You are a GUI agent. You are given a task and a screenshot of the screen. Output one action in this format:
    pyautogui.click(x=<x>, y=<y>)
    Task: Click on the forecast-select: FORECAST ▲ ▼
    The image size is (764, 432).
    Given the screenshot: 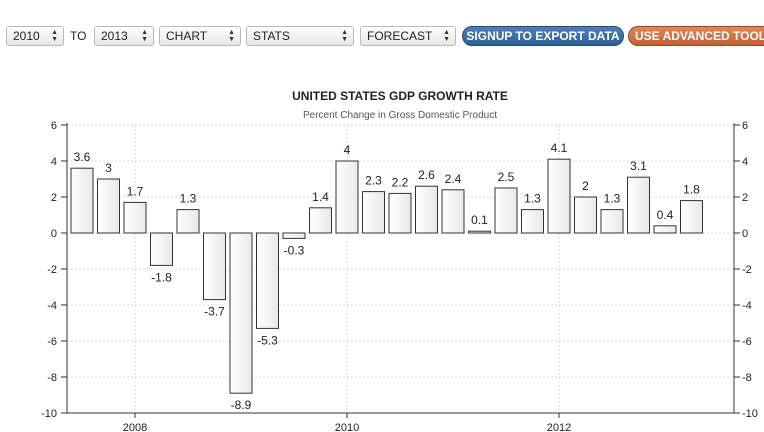 What is the action you would take?
    pyautogui.click(x=408, y=36)
    